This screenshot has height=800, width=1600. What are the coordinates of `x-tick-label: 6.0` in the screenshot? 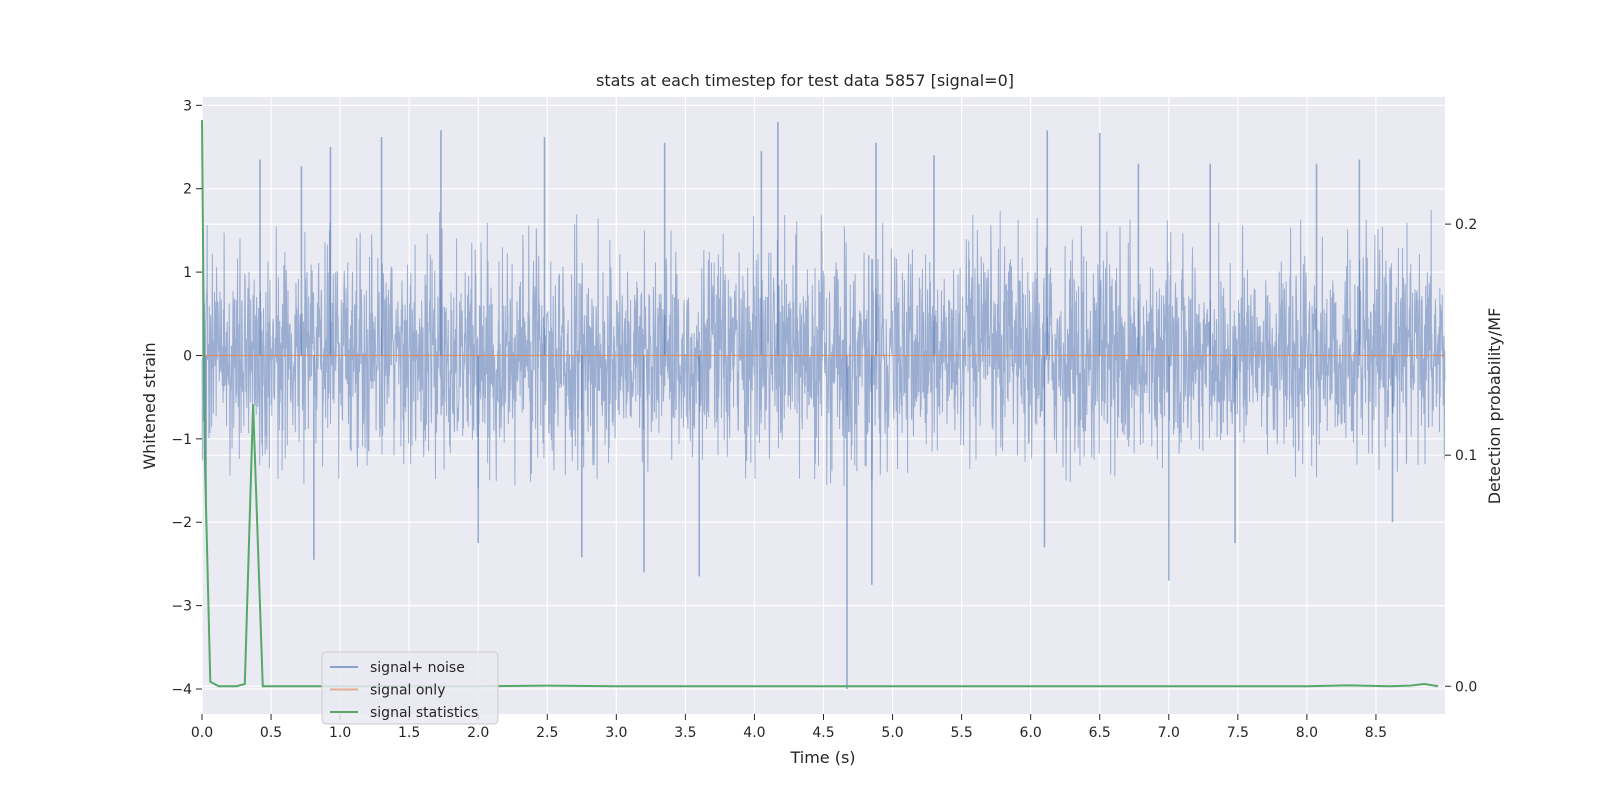 It's located at (1031, 733).